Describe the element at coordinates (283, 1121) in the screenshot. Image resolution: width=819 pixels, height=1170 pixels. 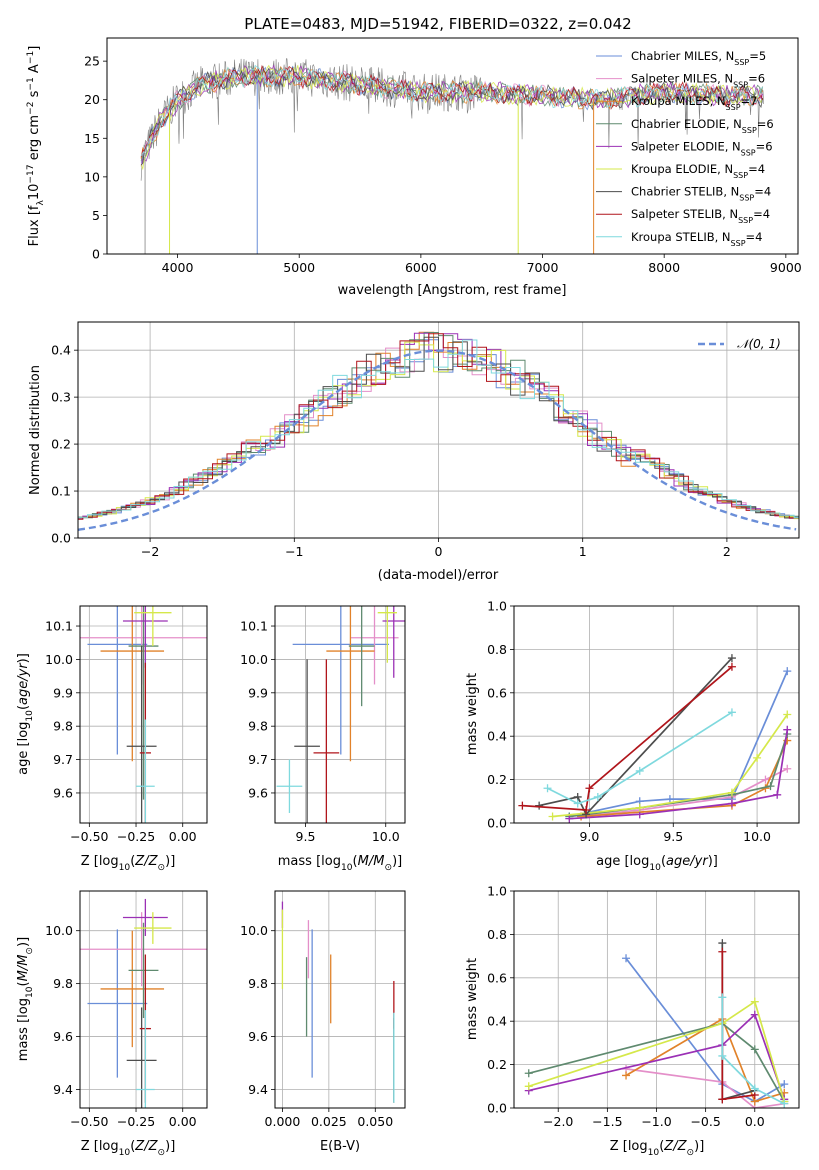
I see `x-tick-label: 0.000` at that location.